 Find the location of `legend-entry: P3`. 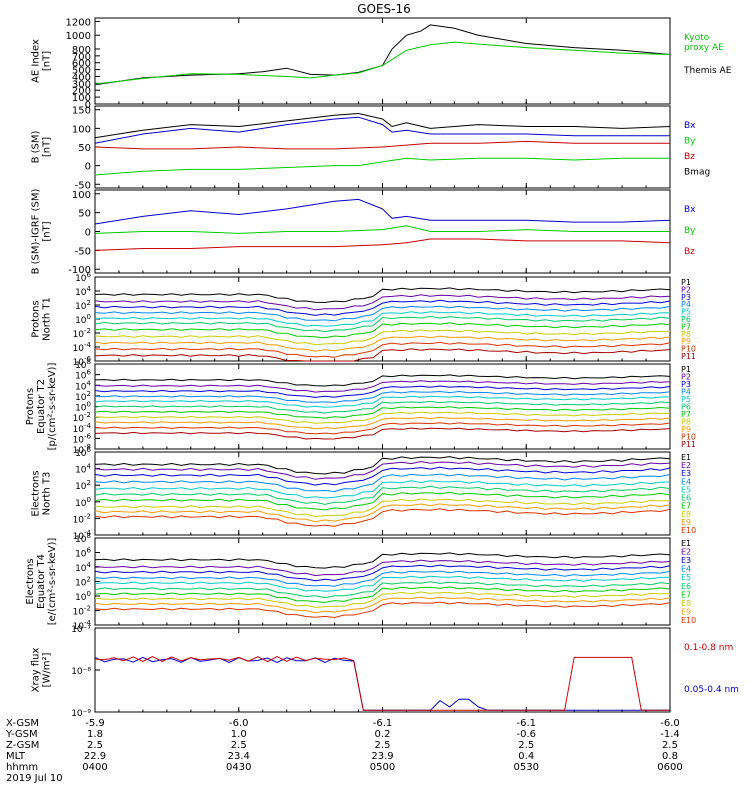

legend-entry: P3 is located at coordinates (686, 384).